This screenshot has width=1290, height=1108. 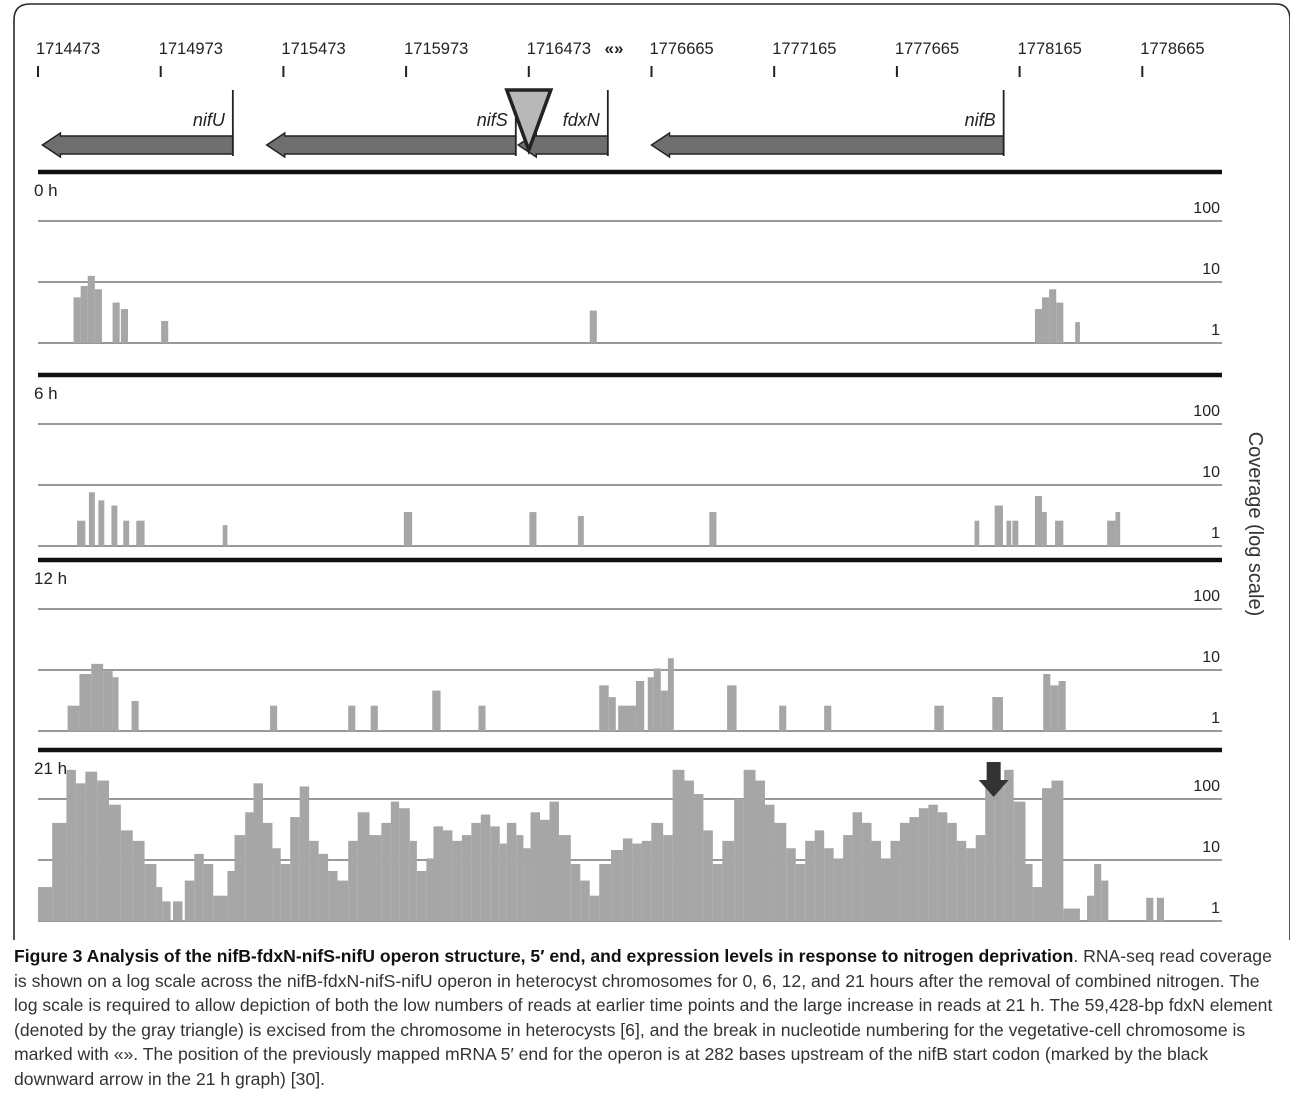 What do you see at coordinates (1215, 533) in the screenshot?
I see `y-tick-label: 1` at bounding box center [1215, 533].